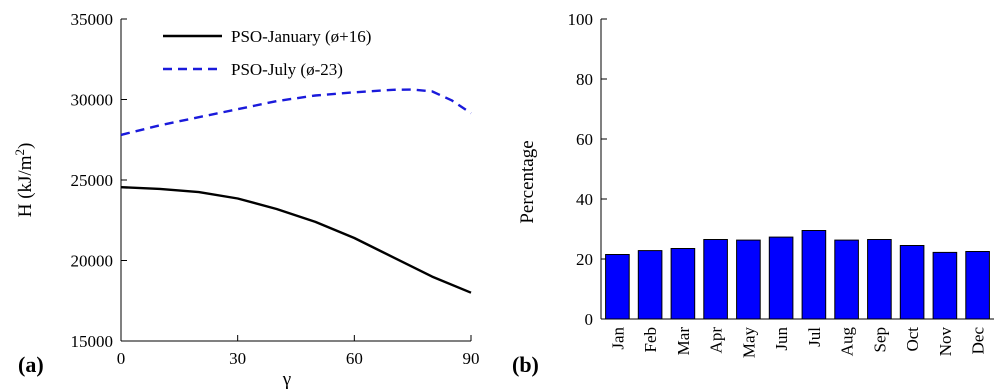 Image resolution: width=1000 pixels, height=389 pixels. What do you see at coordinates (846, 279) in the screenshot?
I see `panel-b-bar-aug` at bounding box center [846, 279].